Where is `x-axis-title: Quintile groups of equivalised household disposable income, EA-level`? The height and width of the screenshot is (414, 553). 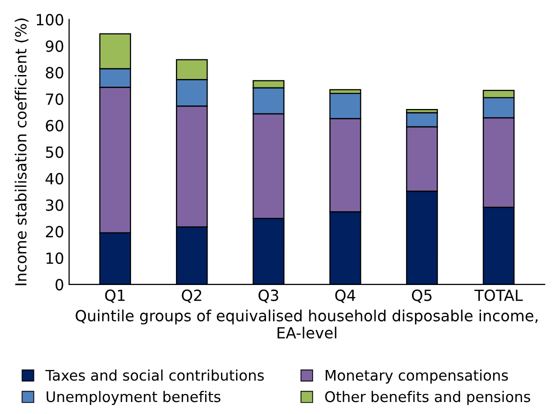
x-axis-title: Quintile groups of equivalised household disposable income, EA-level is located at coordinates (307, 324).